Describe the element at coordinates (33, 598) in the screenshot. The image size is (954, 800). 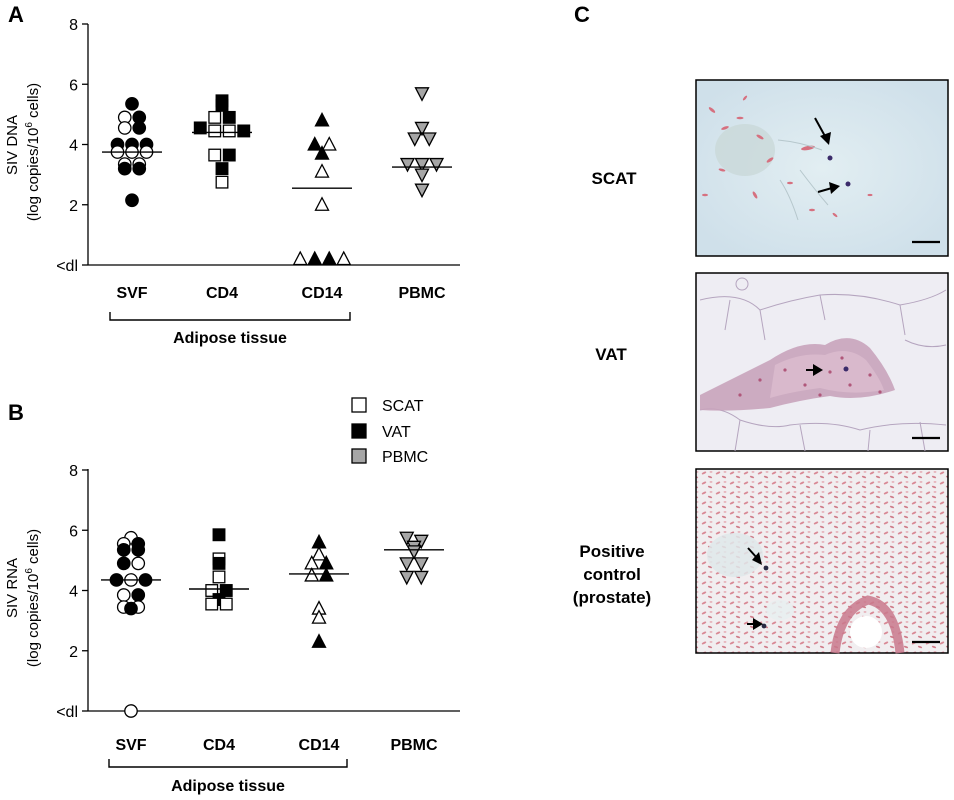
I see `y-axis-label-b-line2: (log copies/106 cells)` at that location.